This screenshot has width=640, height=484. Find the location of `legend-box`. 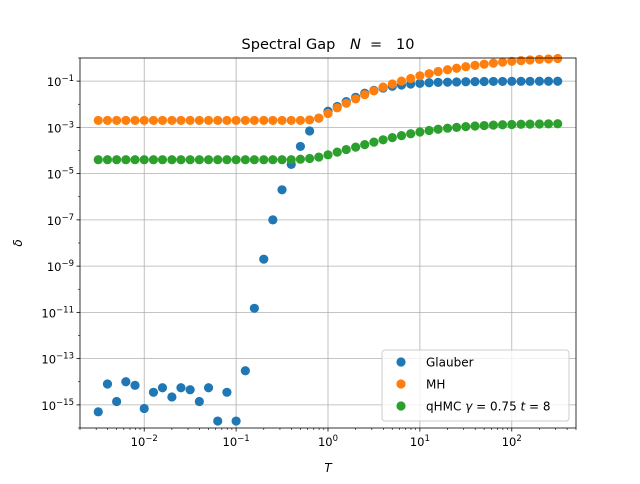

legend-box is located at coordinates (475, 385).